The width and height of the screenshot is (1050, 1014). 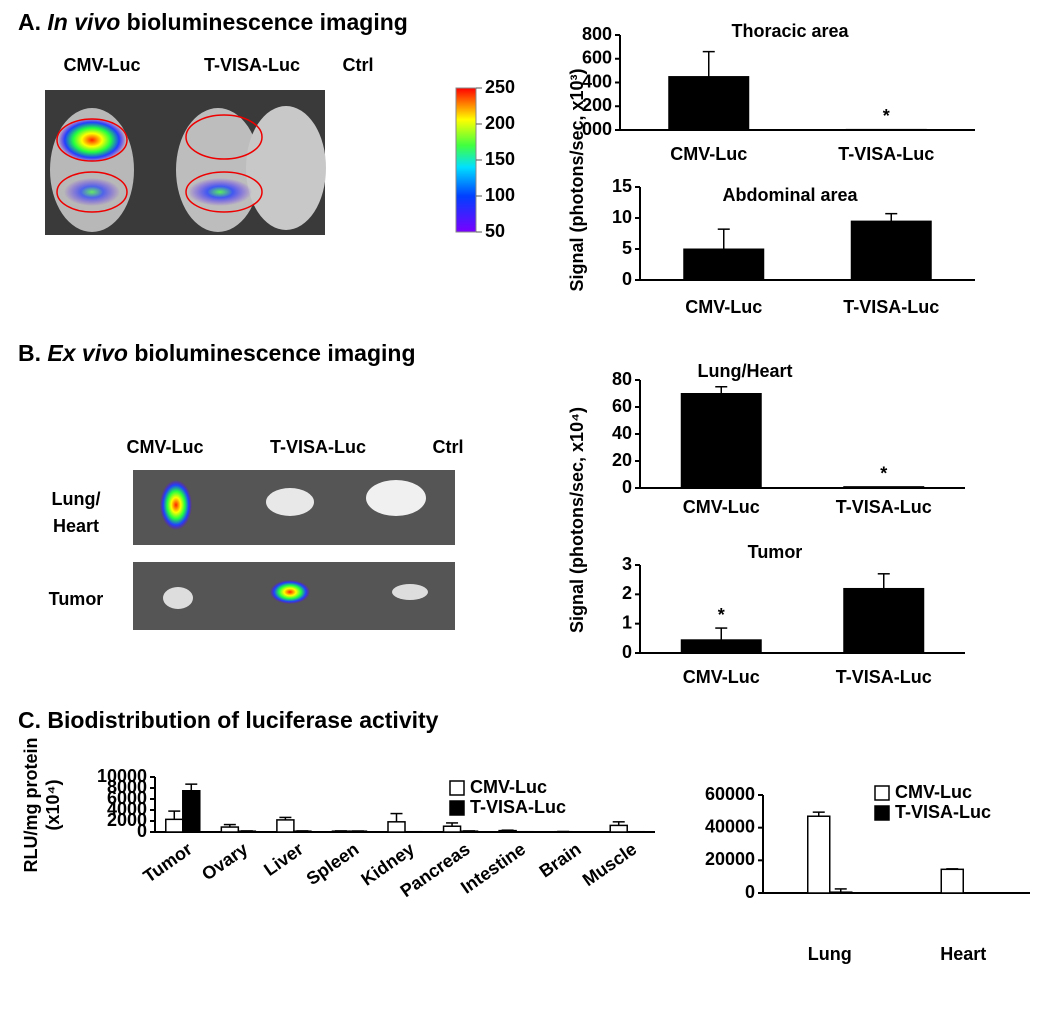 What do you see at coordinates (577, 520) in the screenshot?
I see `y-axis-label: Signal (photons/sec, x10⁴)` at bounding box center [577, 520].